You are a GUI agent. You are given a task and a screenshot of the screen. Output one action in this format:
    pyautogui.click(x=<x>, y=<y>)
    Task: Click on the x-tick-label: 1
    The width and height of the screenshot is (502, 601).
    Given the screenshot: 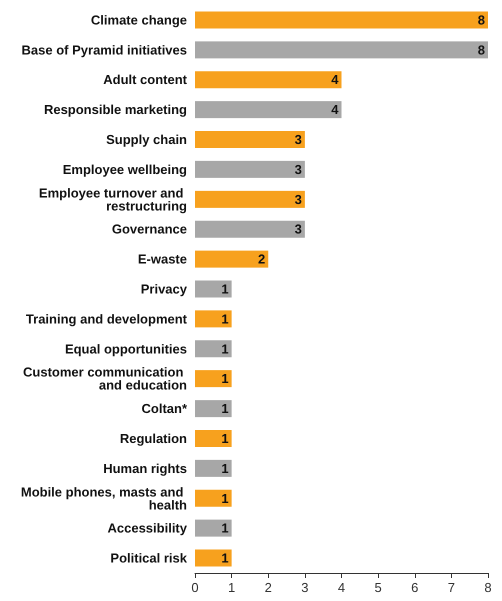 What is the action you would take?
    pyautogui.click(x=232, y=587)
    